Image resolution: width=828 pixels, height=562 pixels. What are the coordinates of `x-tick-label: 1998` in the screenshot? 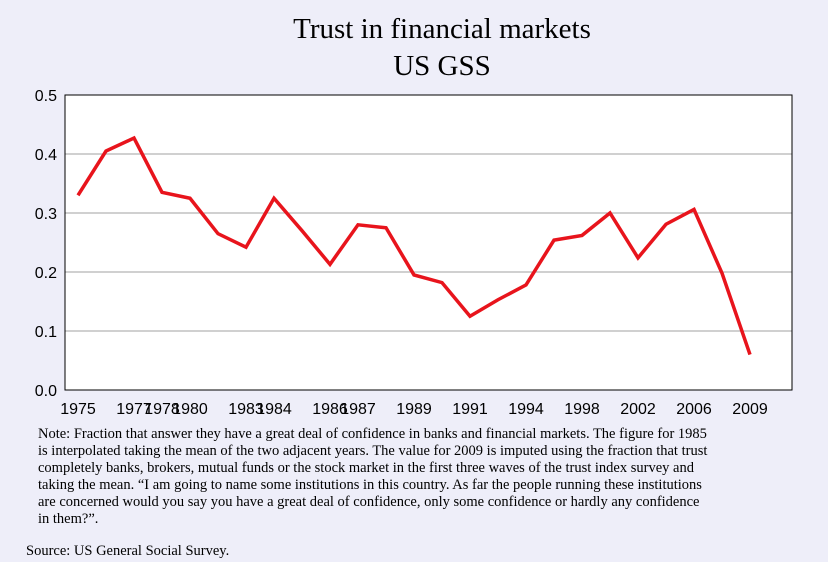 It's located at (582, 409).